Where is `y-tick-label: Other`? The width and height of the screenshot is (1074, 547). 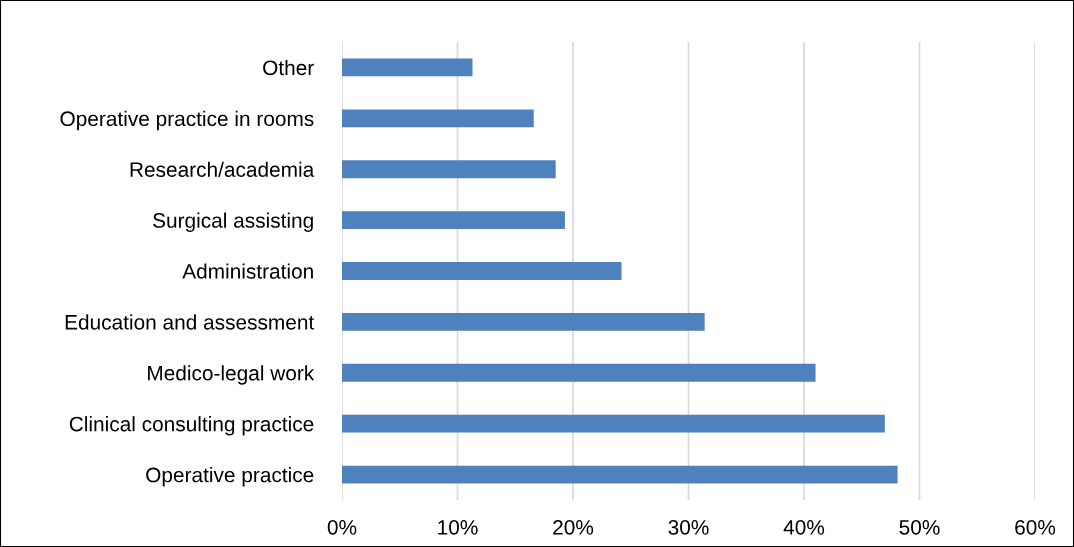
y-tick-label: Other is located at coordinates (288, 67).